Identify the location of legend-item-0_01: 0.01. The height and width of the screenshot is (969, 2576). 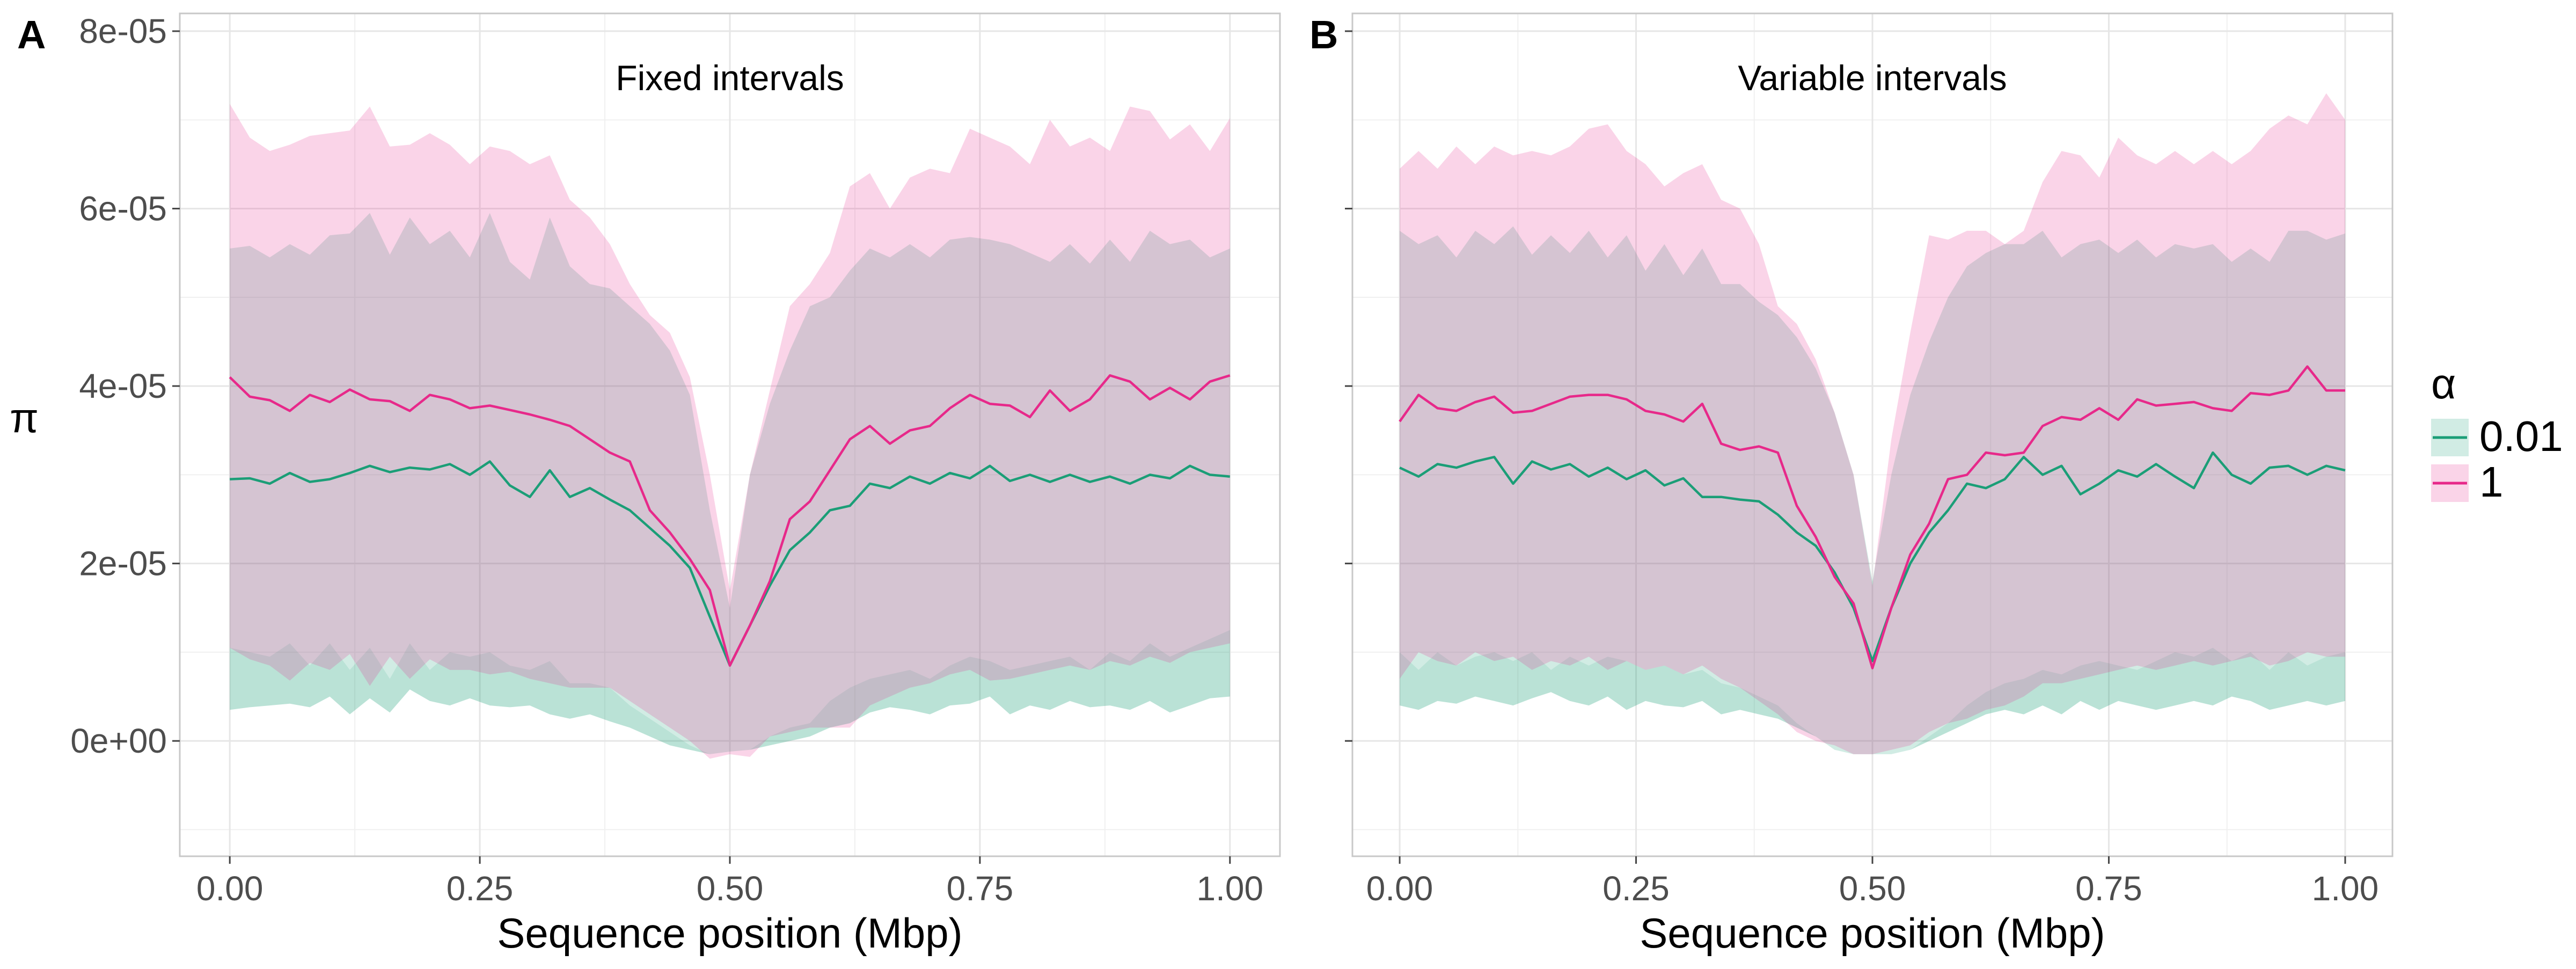
(2497, 436).